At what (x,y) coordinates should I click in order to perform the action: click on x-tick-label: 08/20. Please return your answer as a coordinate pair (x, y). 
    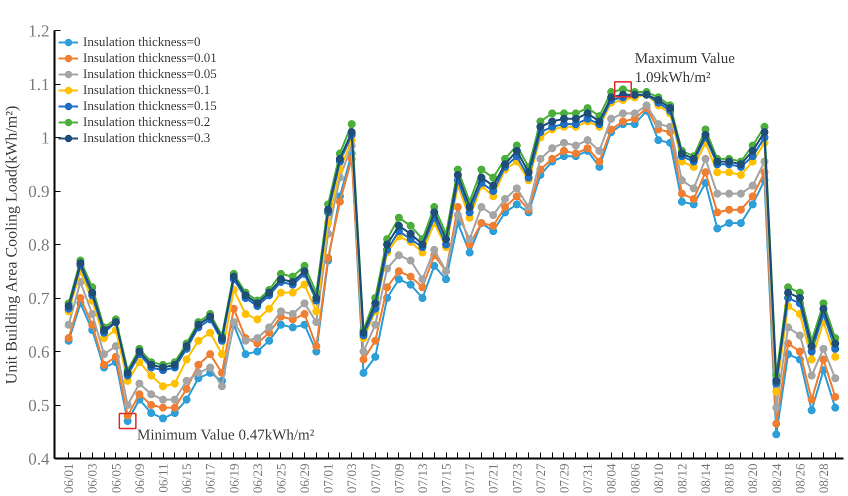
    Looking at the image, I should click on (752, 478).